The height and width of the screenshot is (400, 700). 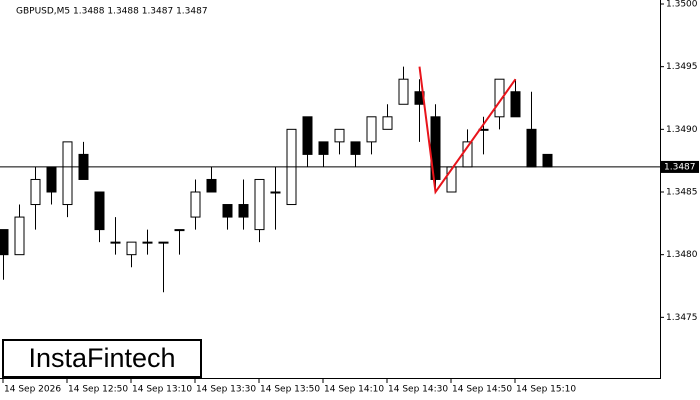 I want to click on y-tick-label: 1.3485, so click(x=682, y=193).